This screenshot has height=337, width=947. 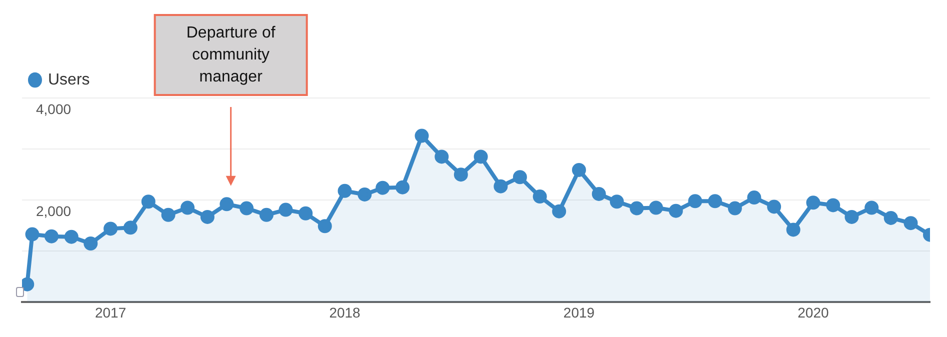 What do you see at coordinates (345, 312) in the screenshot?
I see `x-tick-label: 2018` at bounding box center [345, 312].